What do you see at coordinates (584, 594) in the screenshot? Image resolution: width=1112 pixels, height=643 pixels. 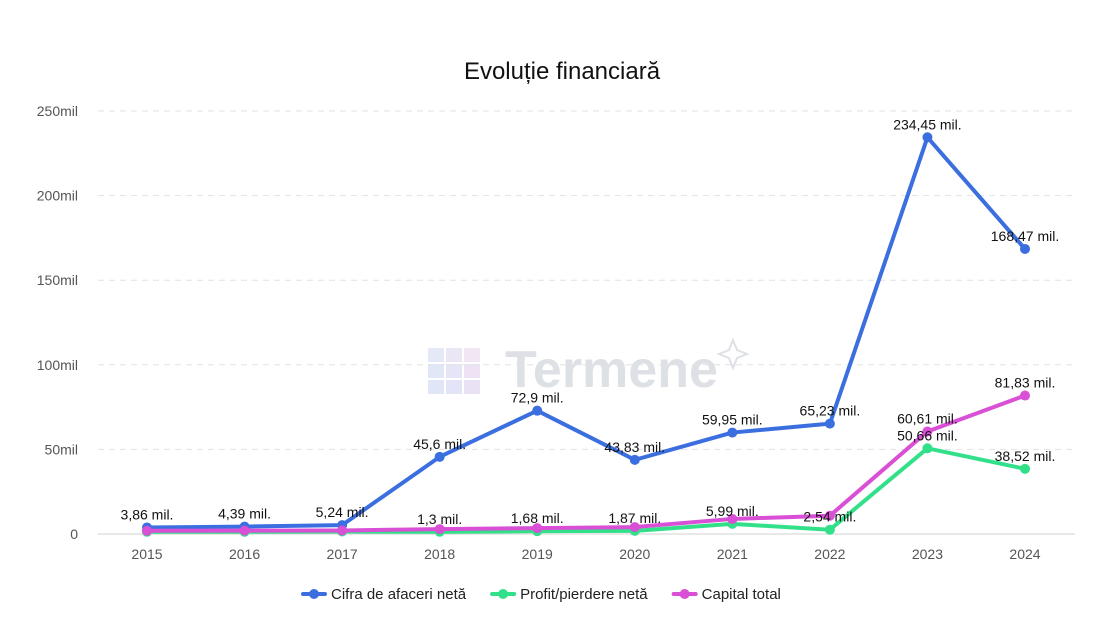 I see `legend-label: Profit/pierdere netă` at bounding box center [584, 594].